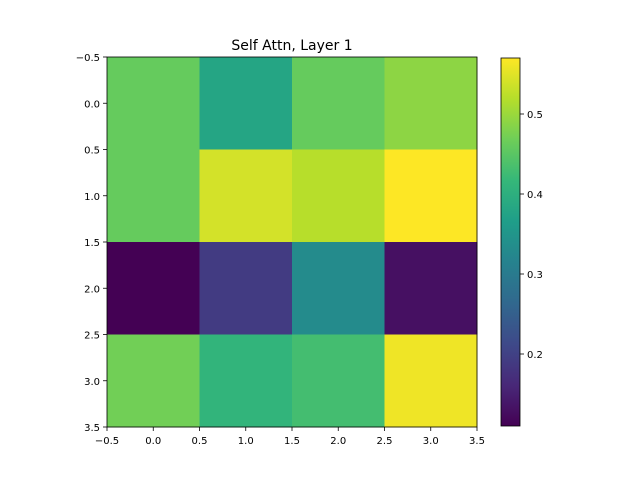 The image size is (640, 480). Describe the element at coordinates (107, 441) in the screenshot. I see `x-tick-label: −0.5` at that location.